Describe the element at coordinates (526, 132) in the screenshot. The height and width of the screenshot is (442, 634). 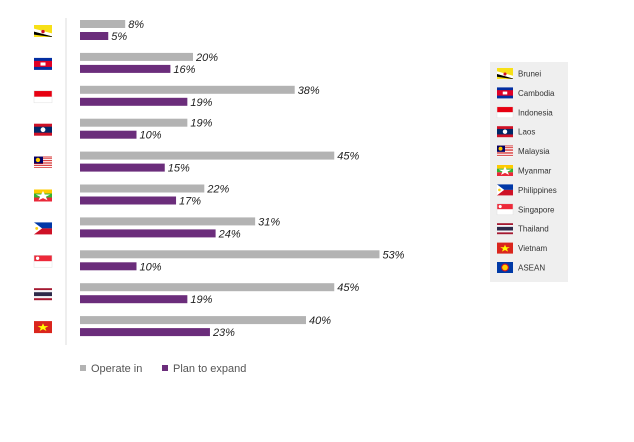
I see `key-label-laos: Laos` at that location.